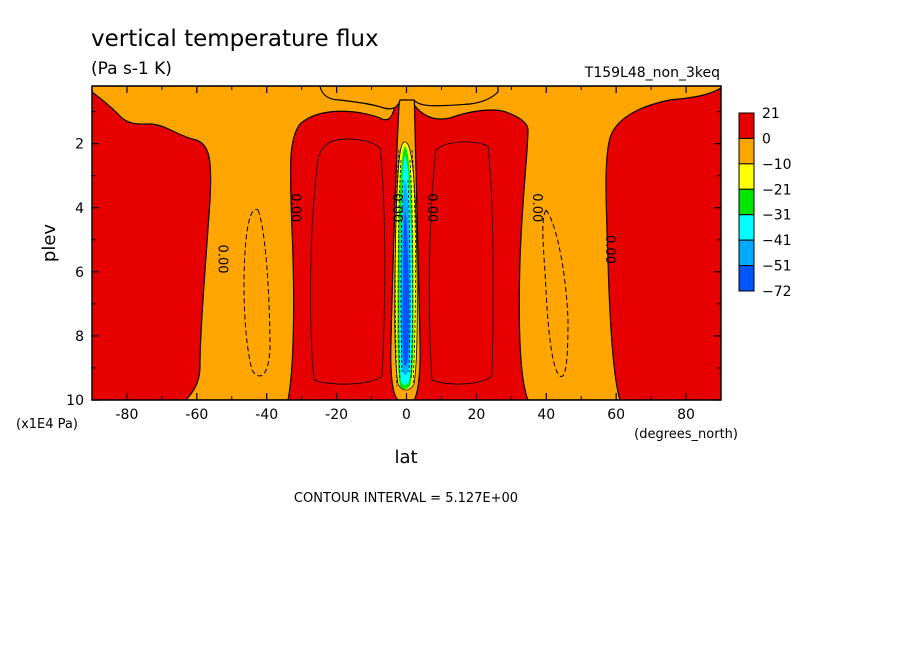  What do you see at coordinates (131, 69) in the screenshot?
I see `units-label: (Pa s-1 K)` at bounding box center [131, 69].